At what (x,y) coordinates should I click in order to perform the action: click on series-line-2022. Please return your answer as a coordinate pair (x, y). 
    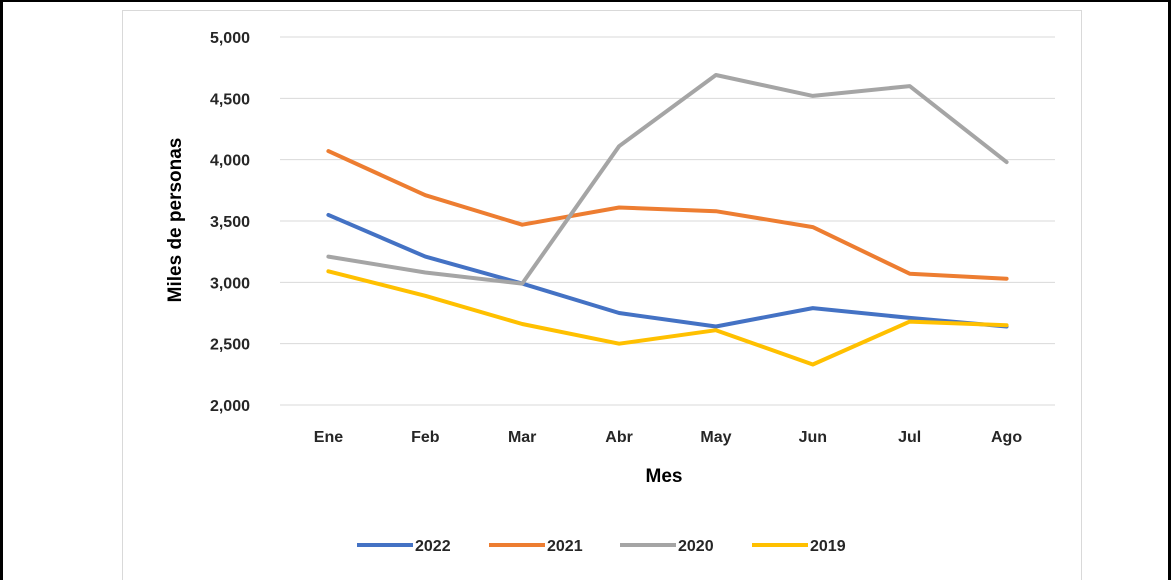
    Looking at the image, I should click on (667, 270).